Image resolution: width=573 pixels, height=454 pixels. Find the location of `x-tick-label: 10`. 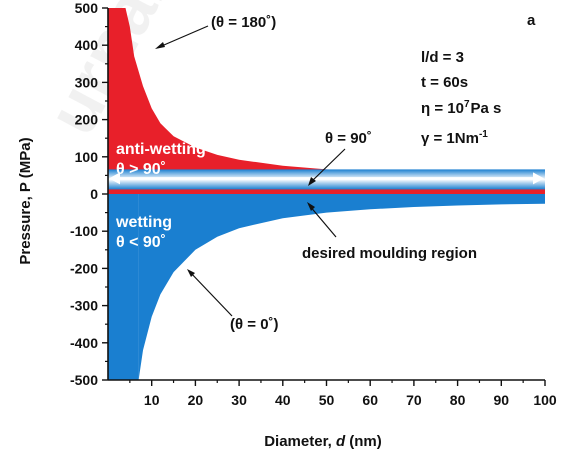

x-tick-label: 10 is located at coordinates (152, 400).